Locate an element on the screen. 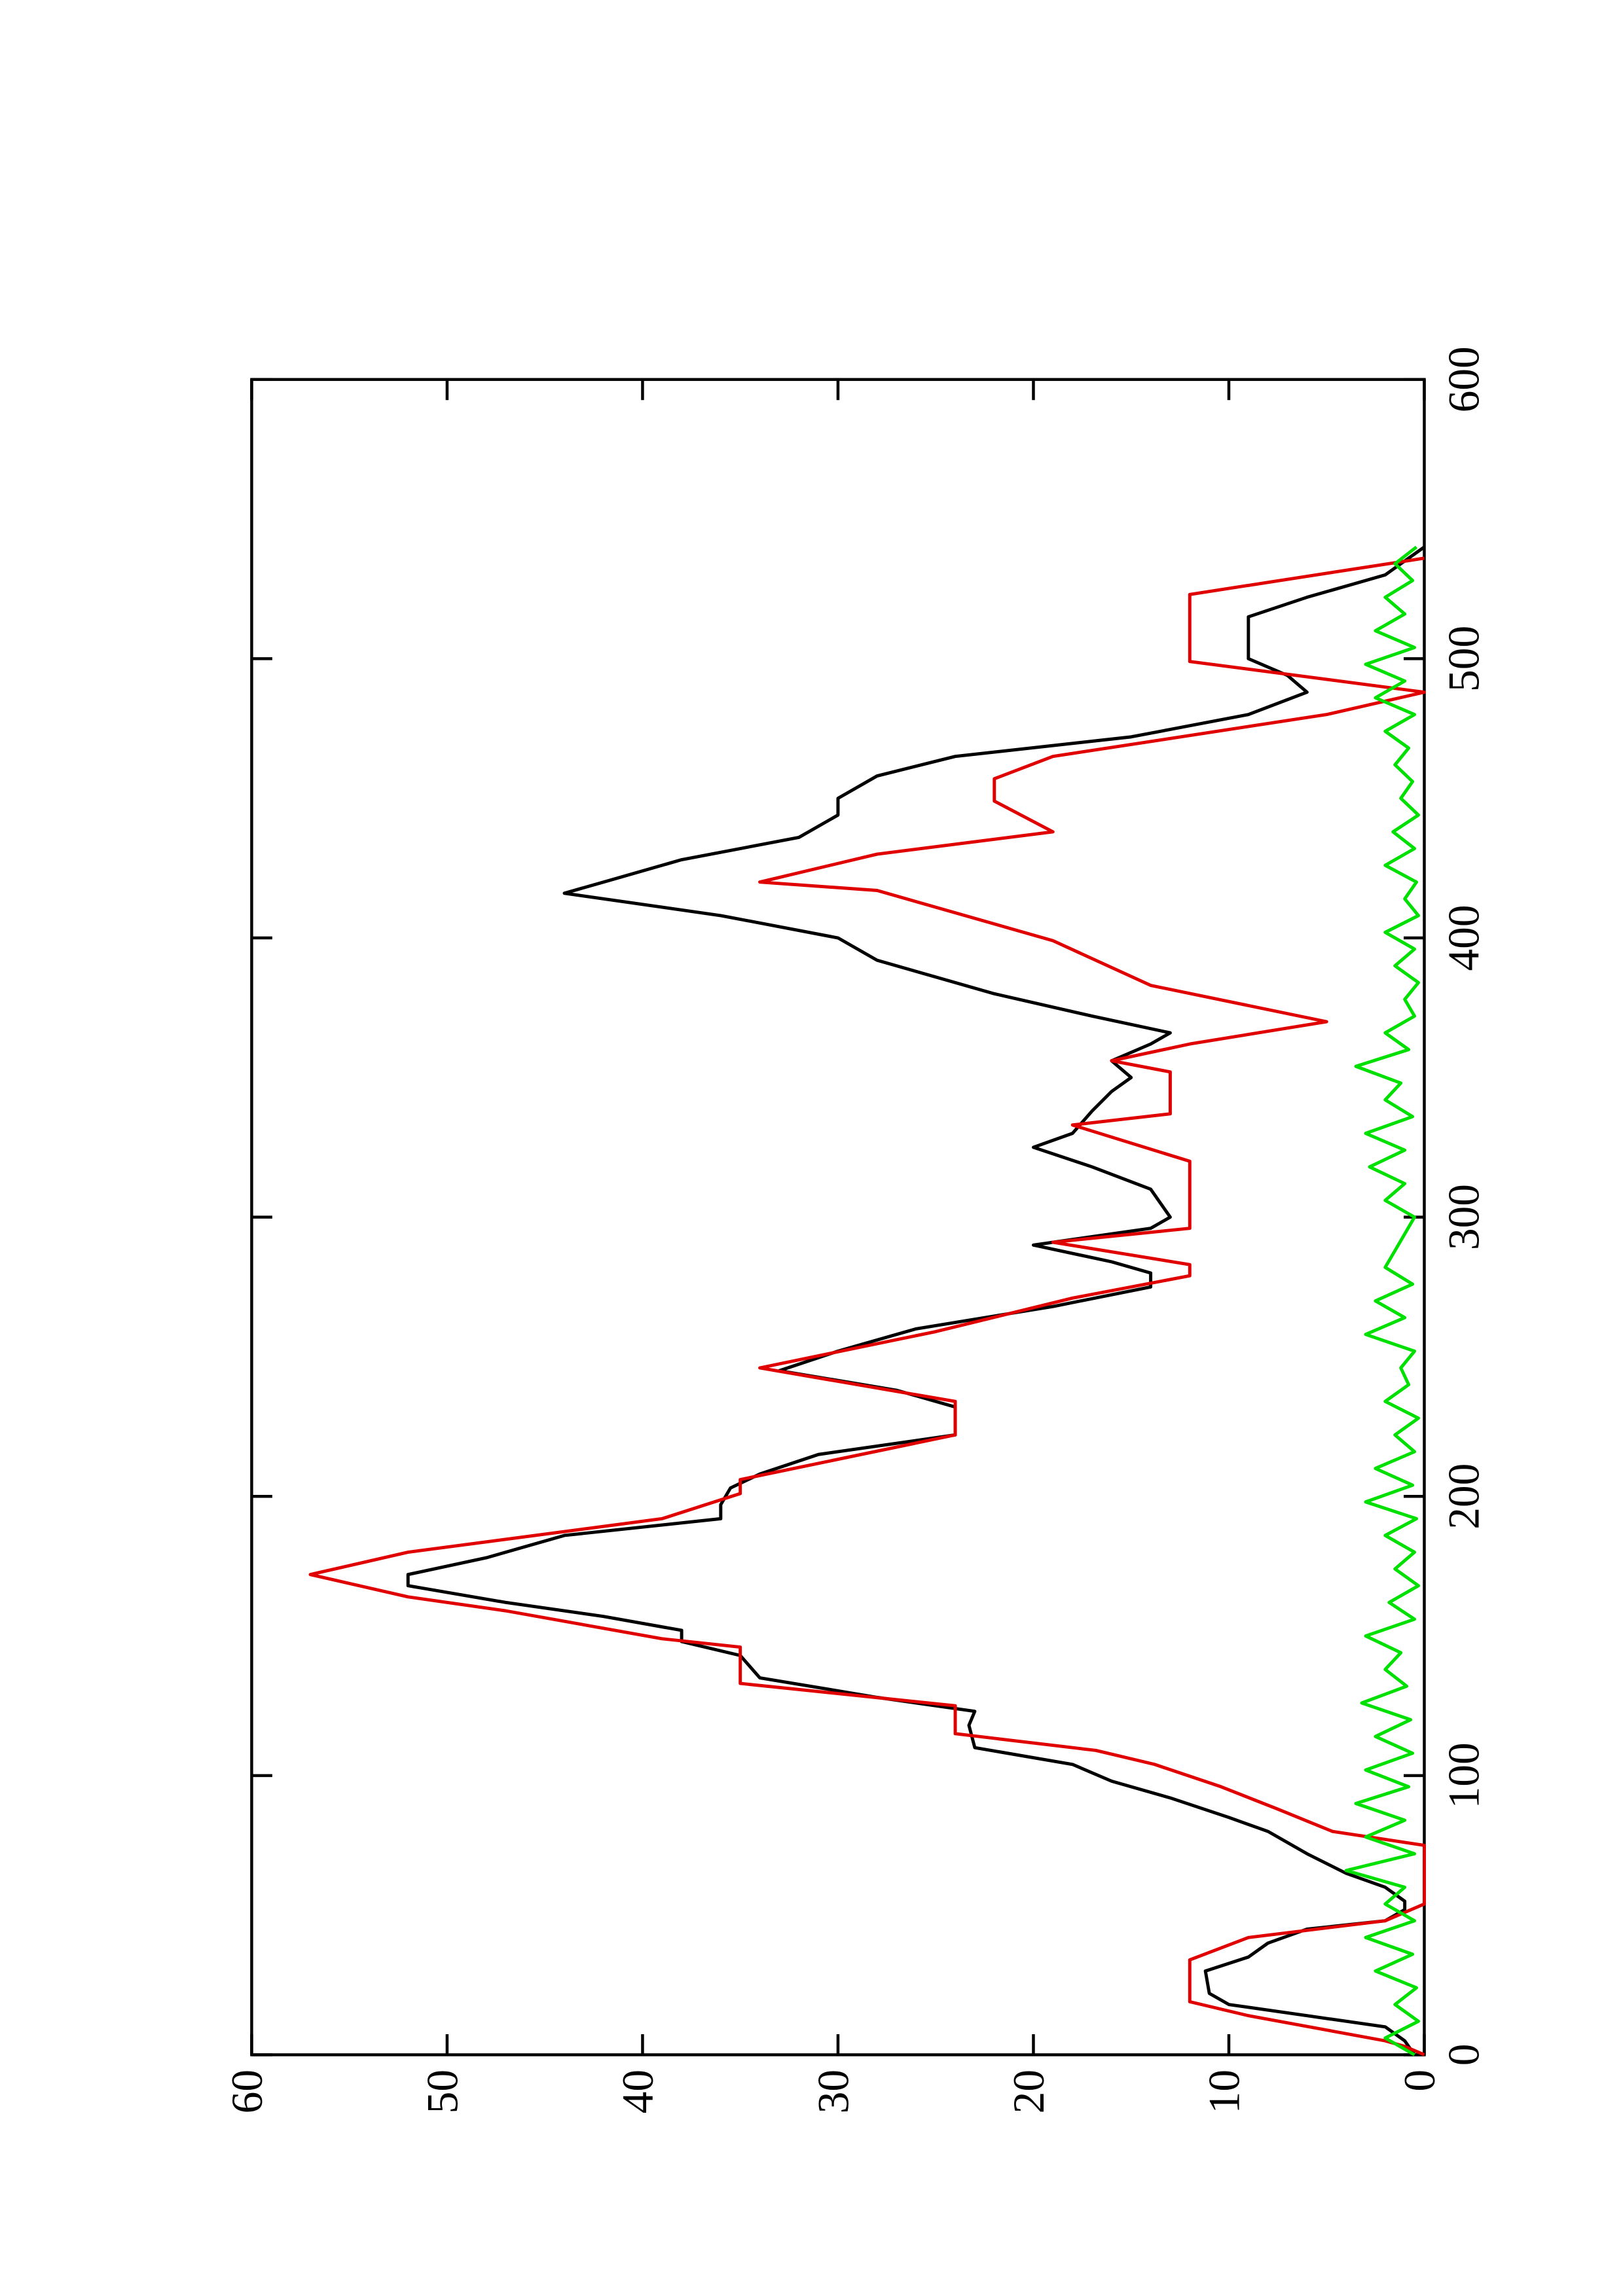  x-tick-label: 600 is located at coordinates (1463, 379).